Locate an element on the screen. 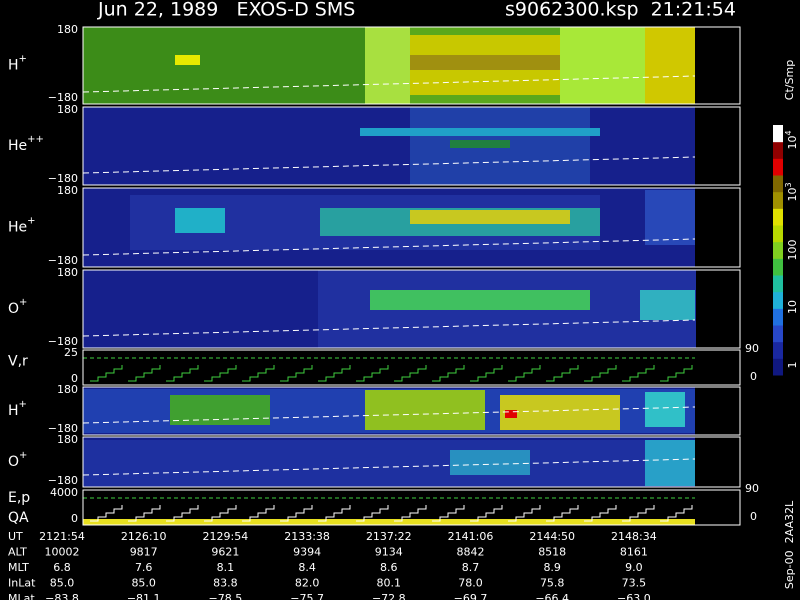 The image size is (800, 600). ion-label: He++ is located at coordinates (26, 144).